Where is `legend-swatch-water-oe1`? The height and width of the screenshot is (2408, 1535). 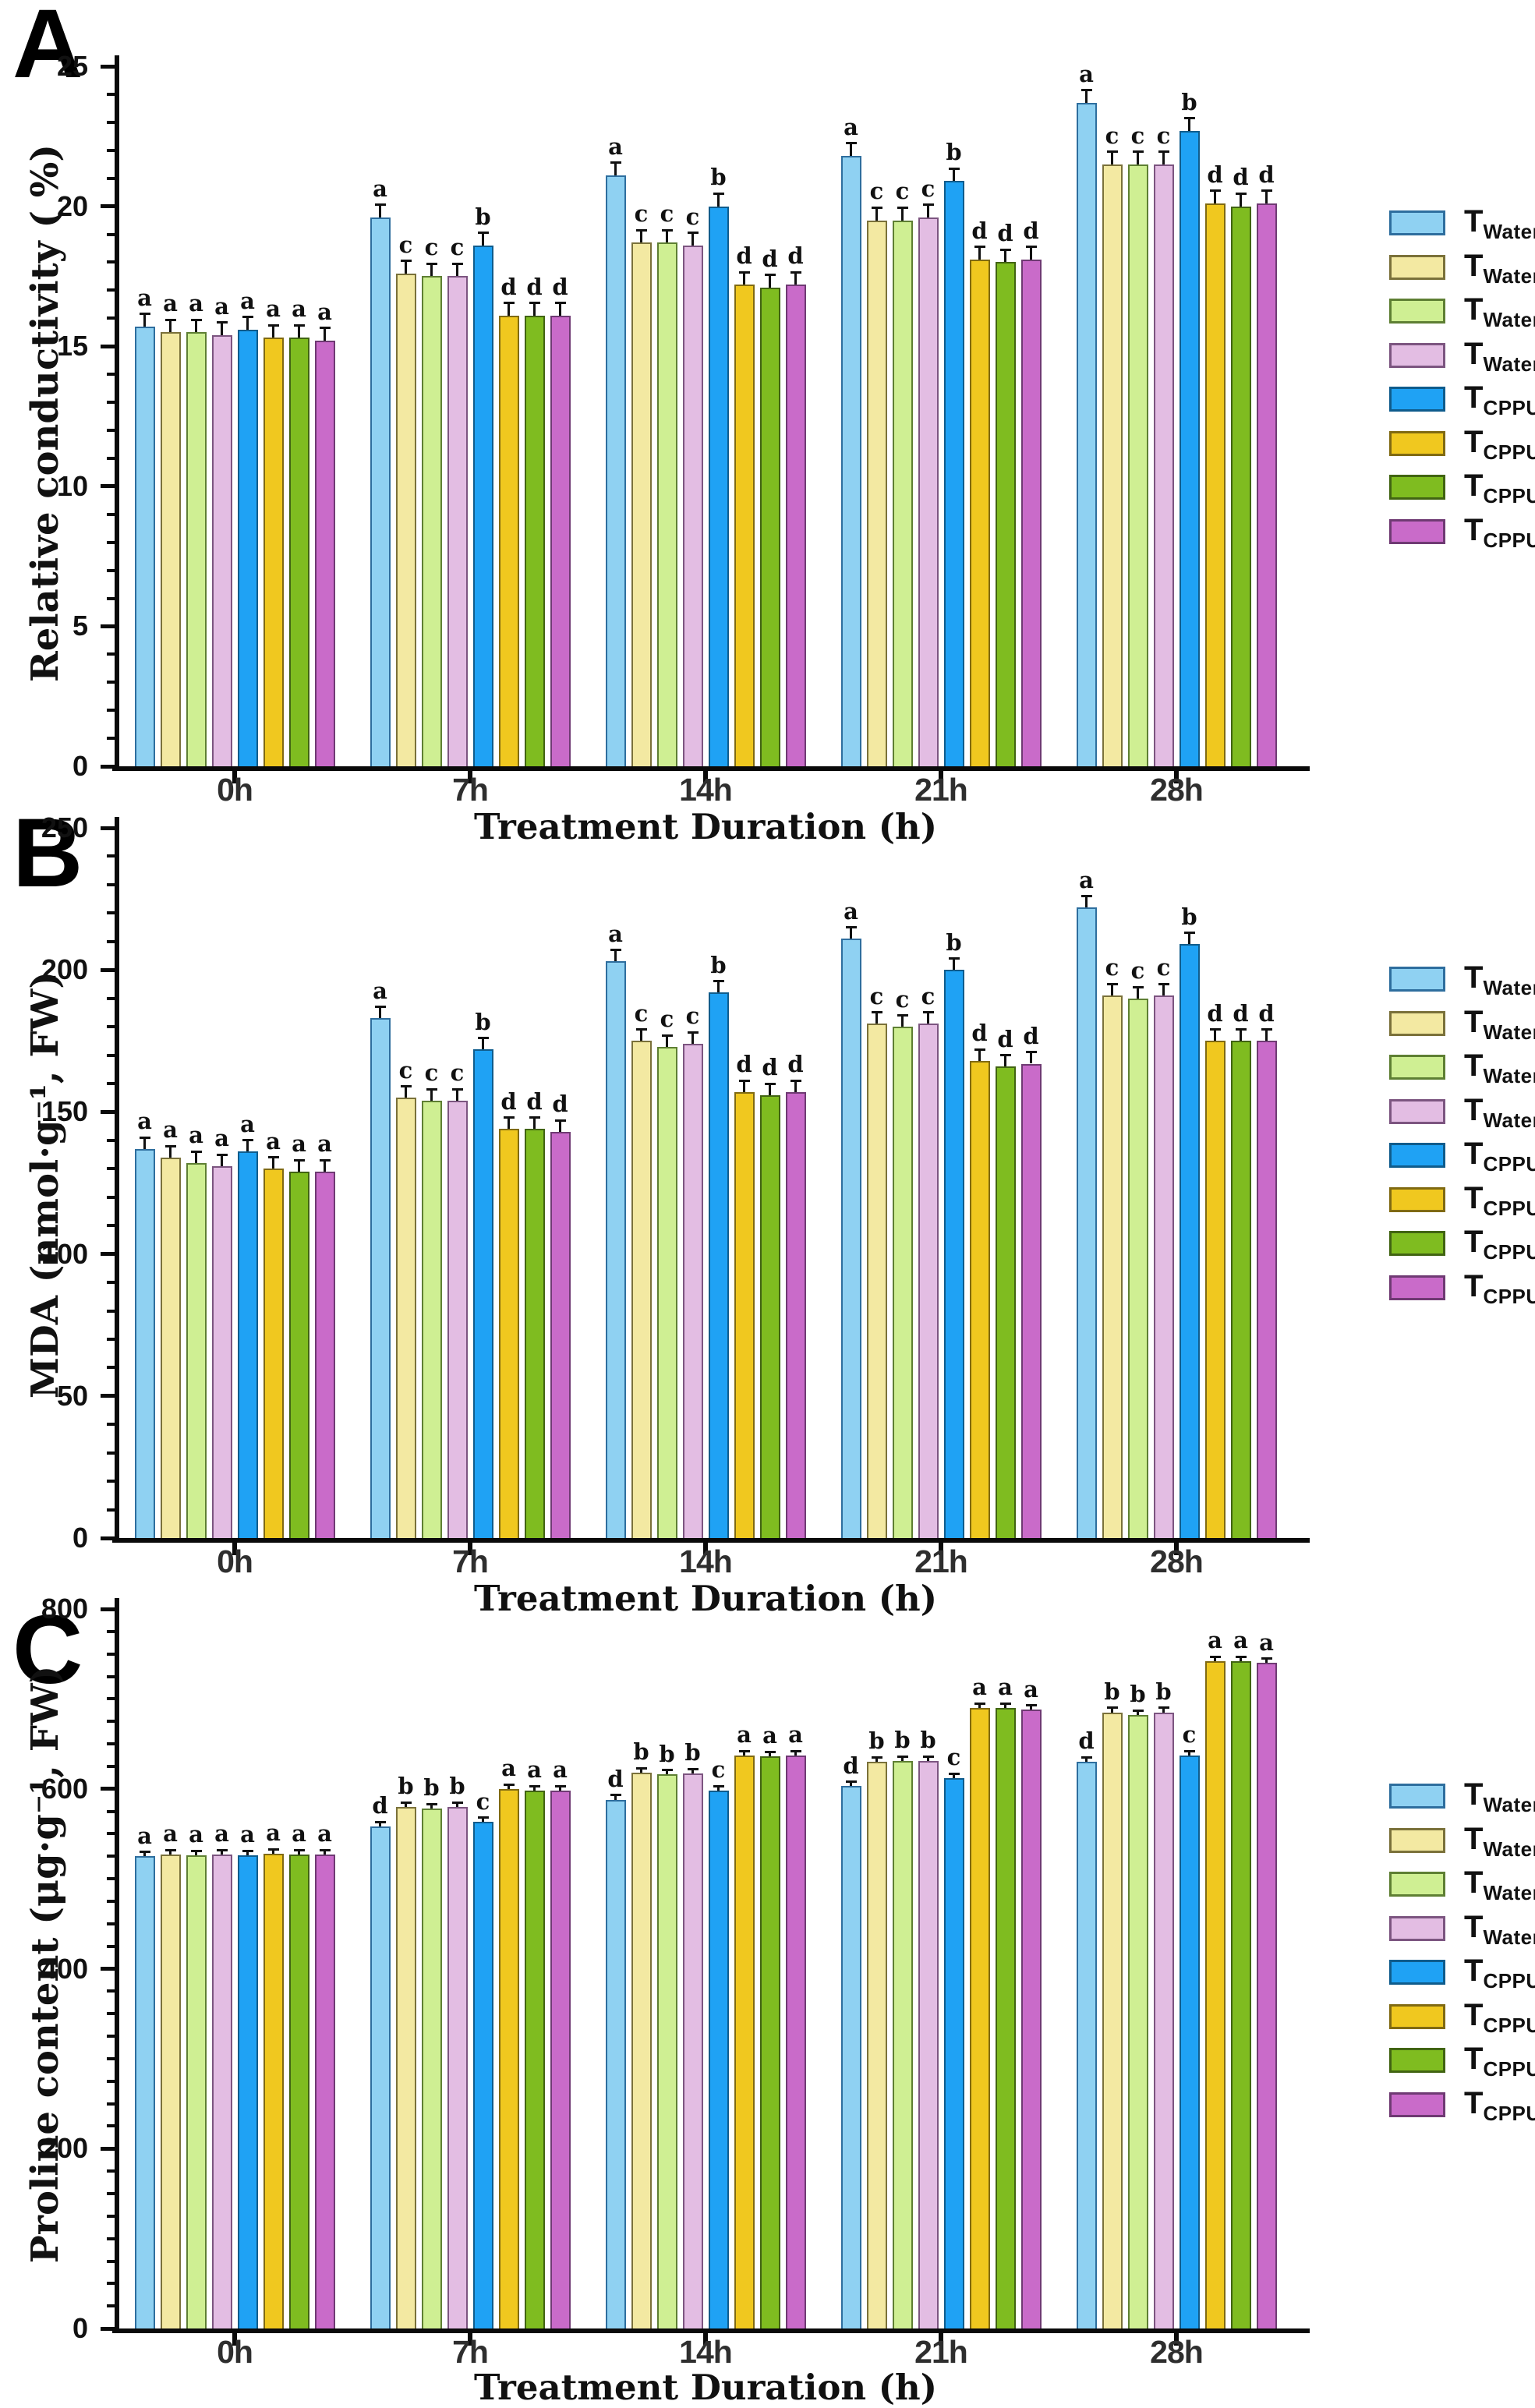 legend-swatch-water-oe1 is located at coordinates (1417, 1023).